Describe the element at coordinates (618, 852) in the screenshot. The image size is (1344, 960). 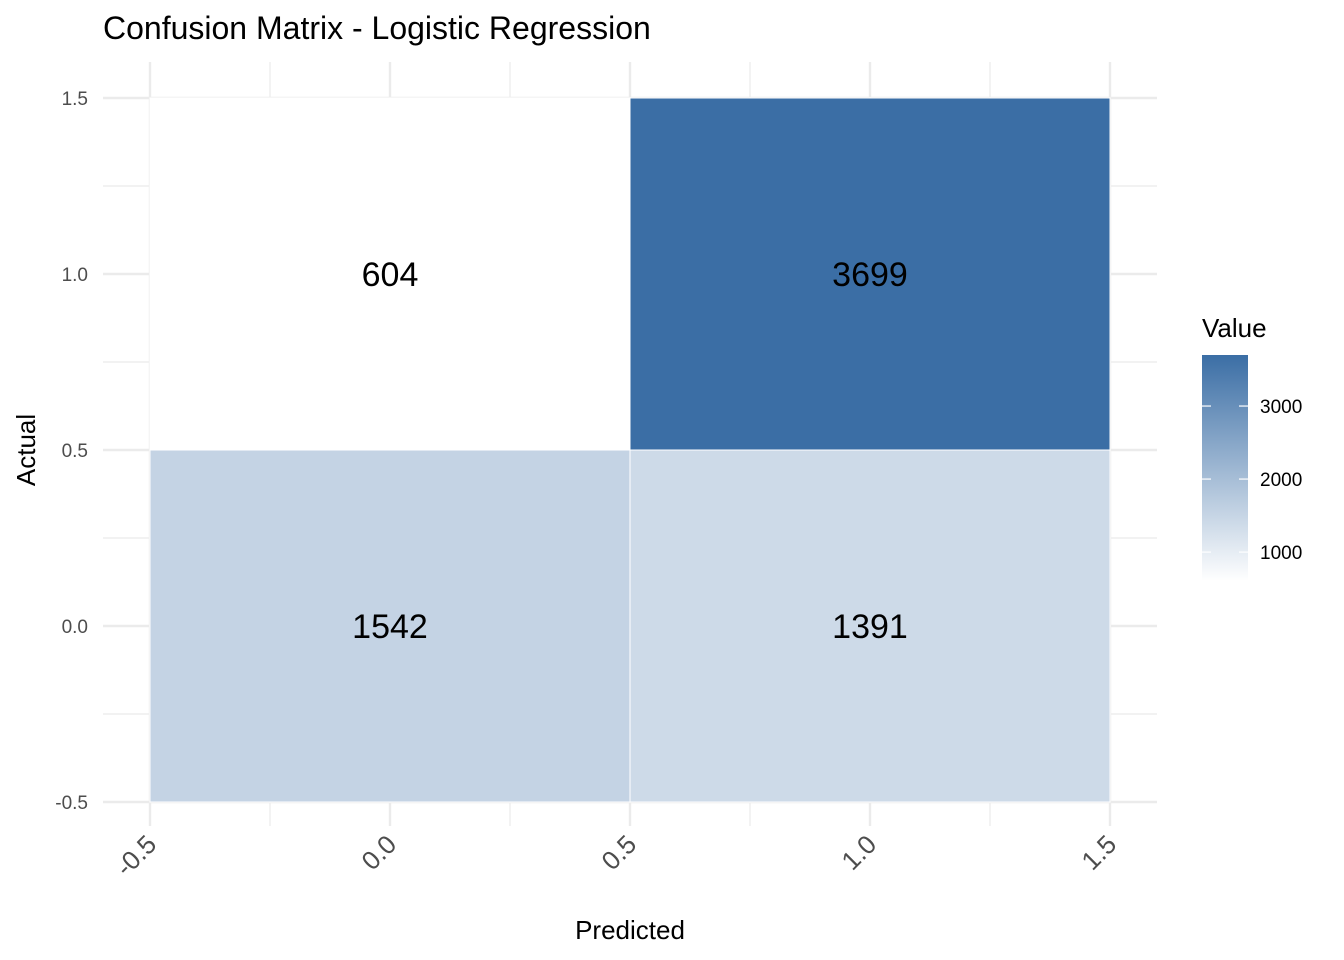
I see `x-tick-label: 0.5` at that location.